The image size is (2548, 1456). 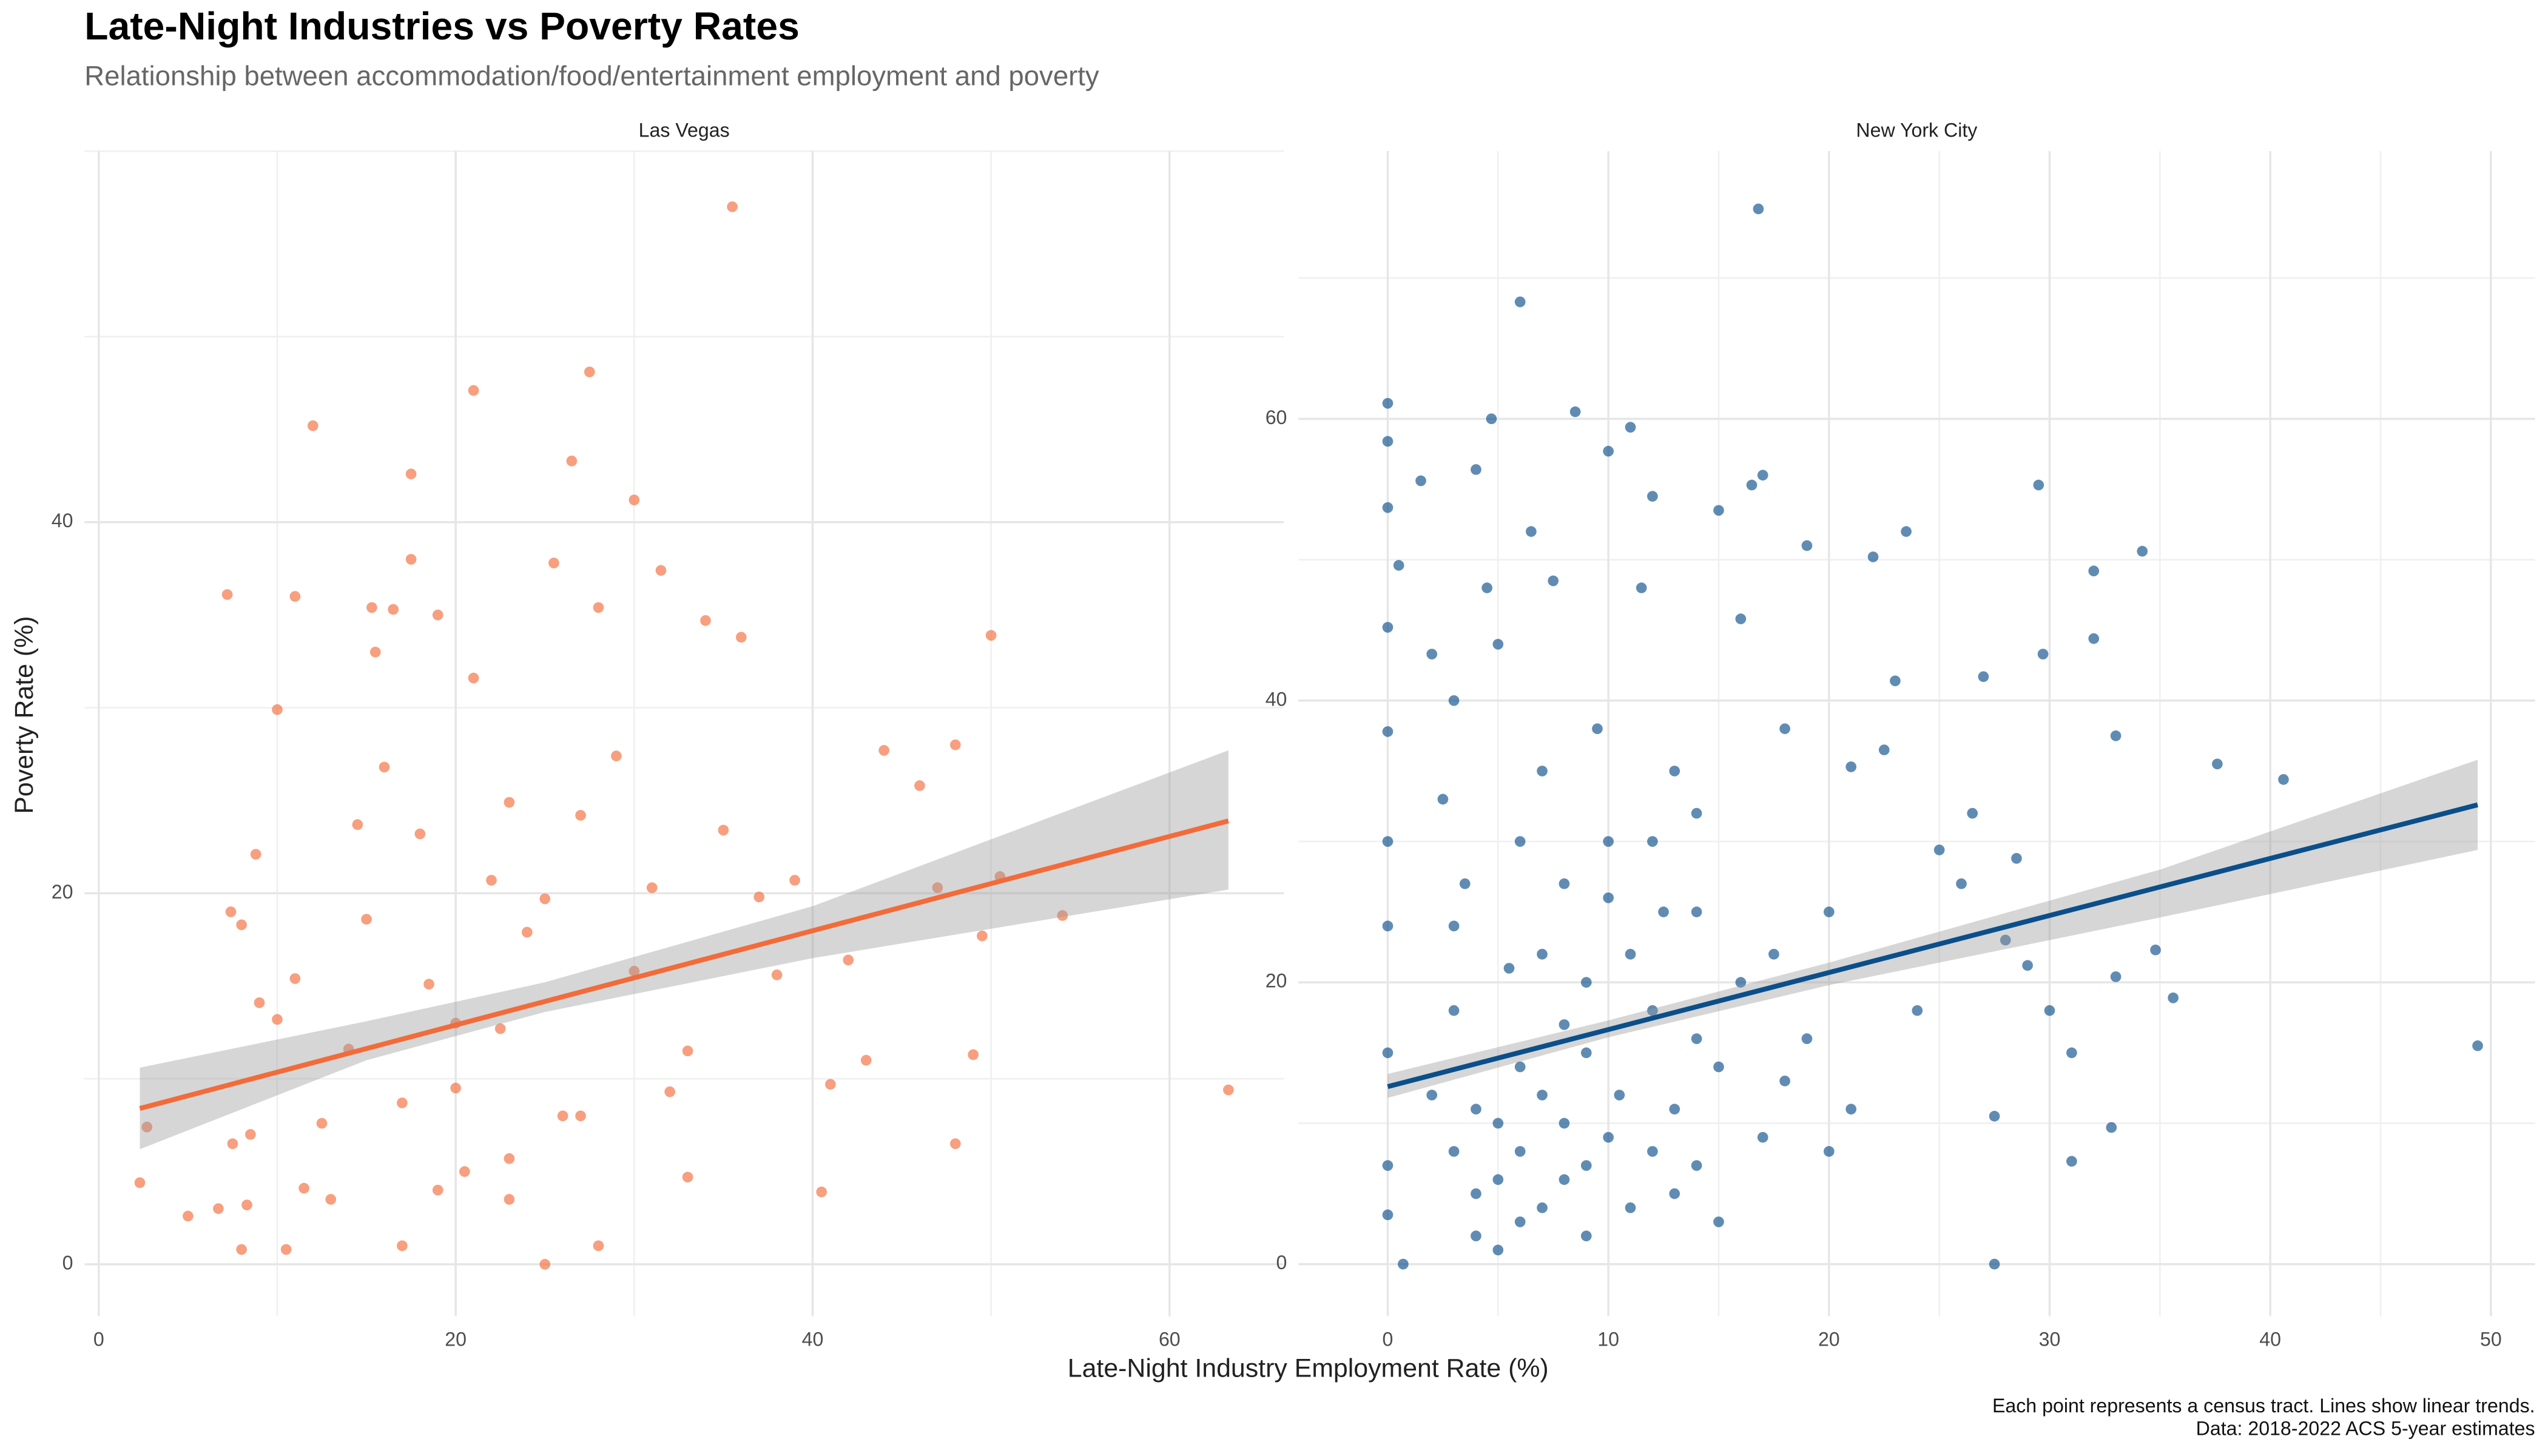 I want to click on y-axis-title: Poverty Rate (%), so click(x=24, y=715).